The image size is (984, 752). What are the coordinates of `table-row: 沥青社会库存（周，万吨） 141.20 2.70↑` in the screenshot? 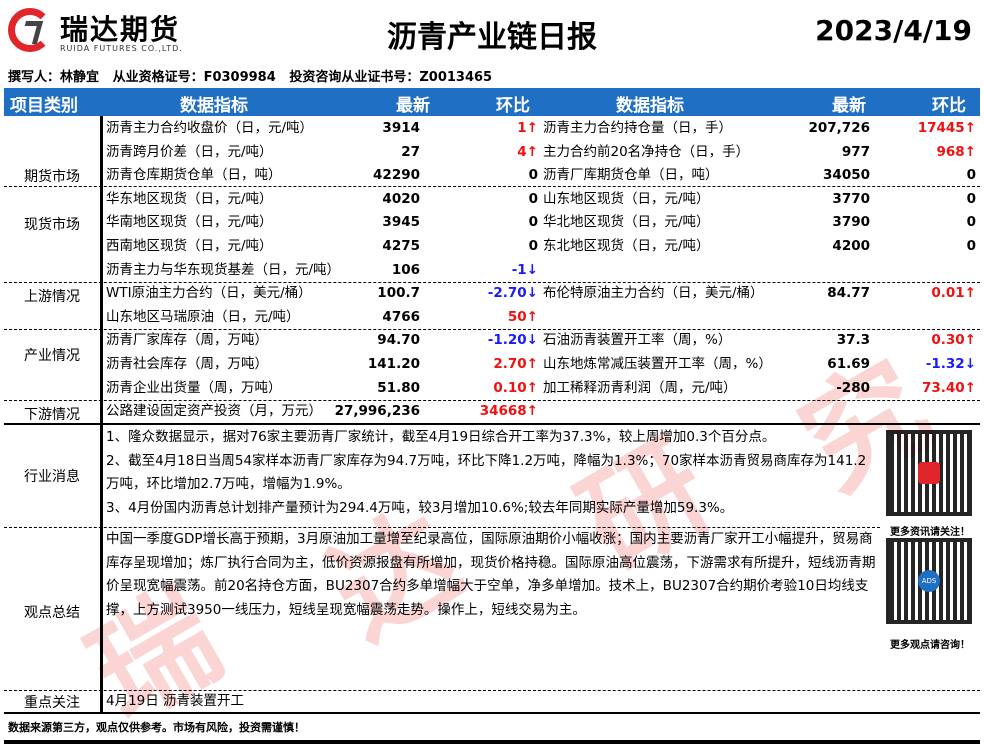 It's located at (492, 365).